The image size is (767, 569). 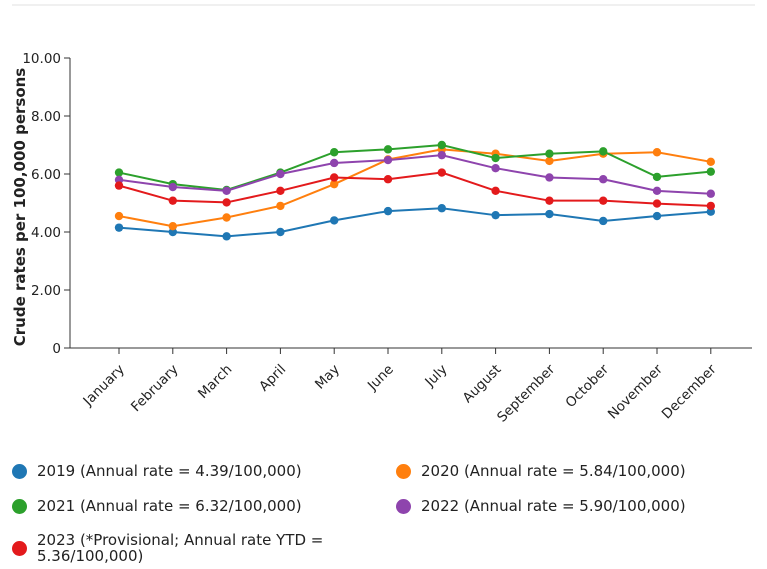 I want to click on y-tick-label: 4.00, so click(x=46, y=233).